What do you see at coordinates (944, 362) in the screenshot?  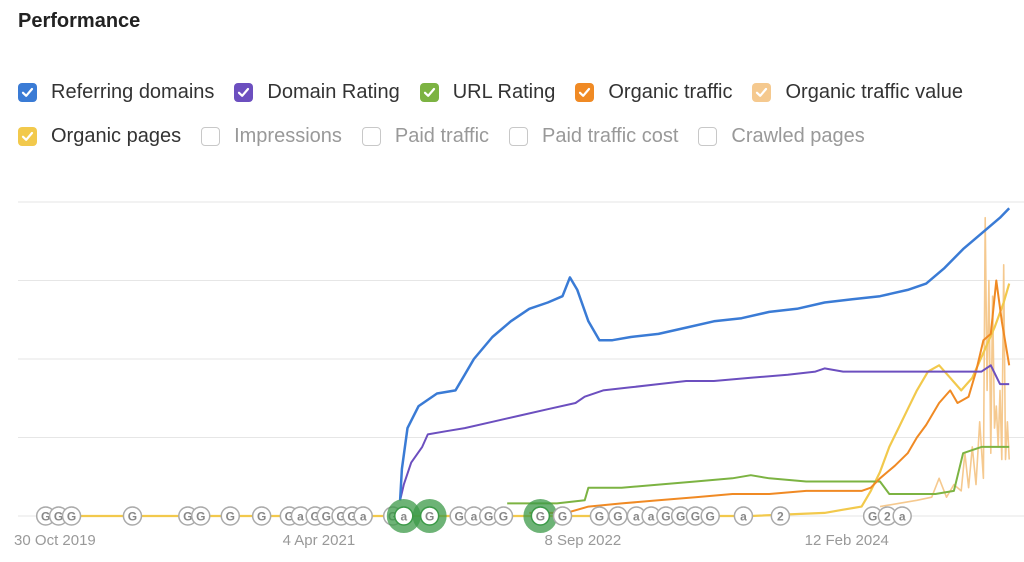 I see `series-line-organic-traffic-value` at bounding box center [944, 362].